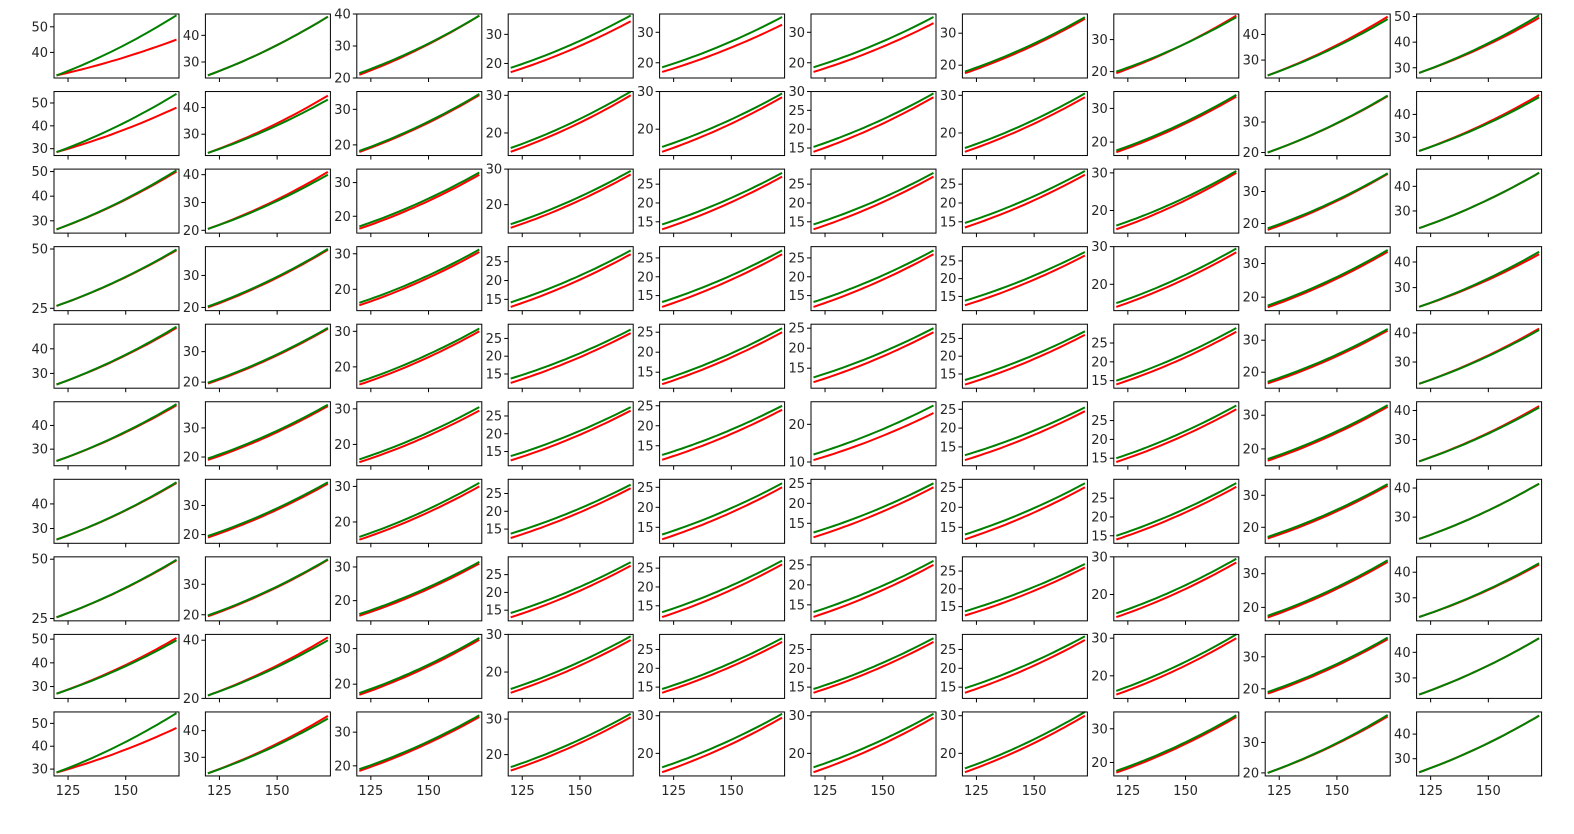  Describe the element at coordinates (976, 791) in the screenshot. I see `x-tick-label: 125` at that location.